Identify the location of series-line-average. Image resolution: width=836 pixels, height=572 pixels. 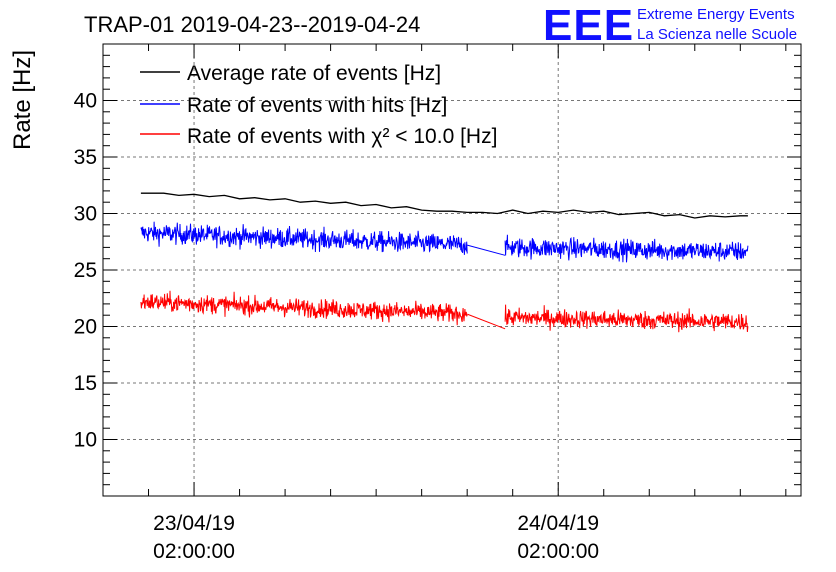
(444, 205).